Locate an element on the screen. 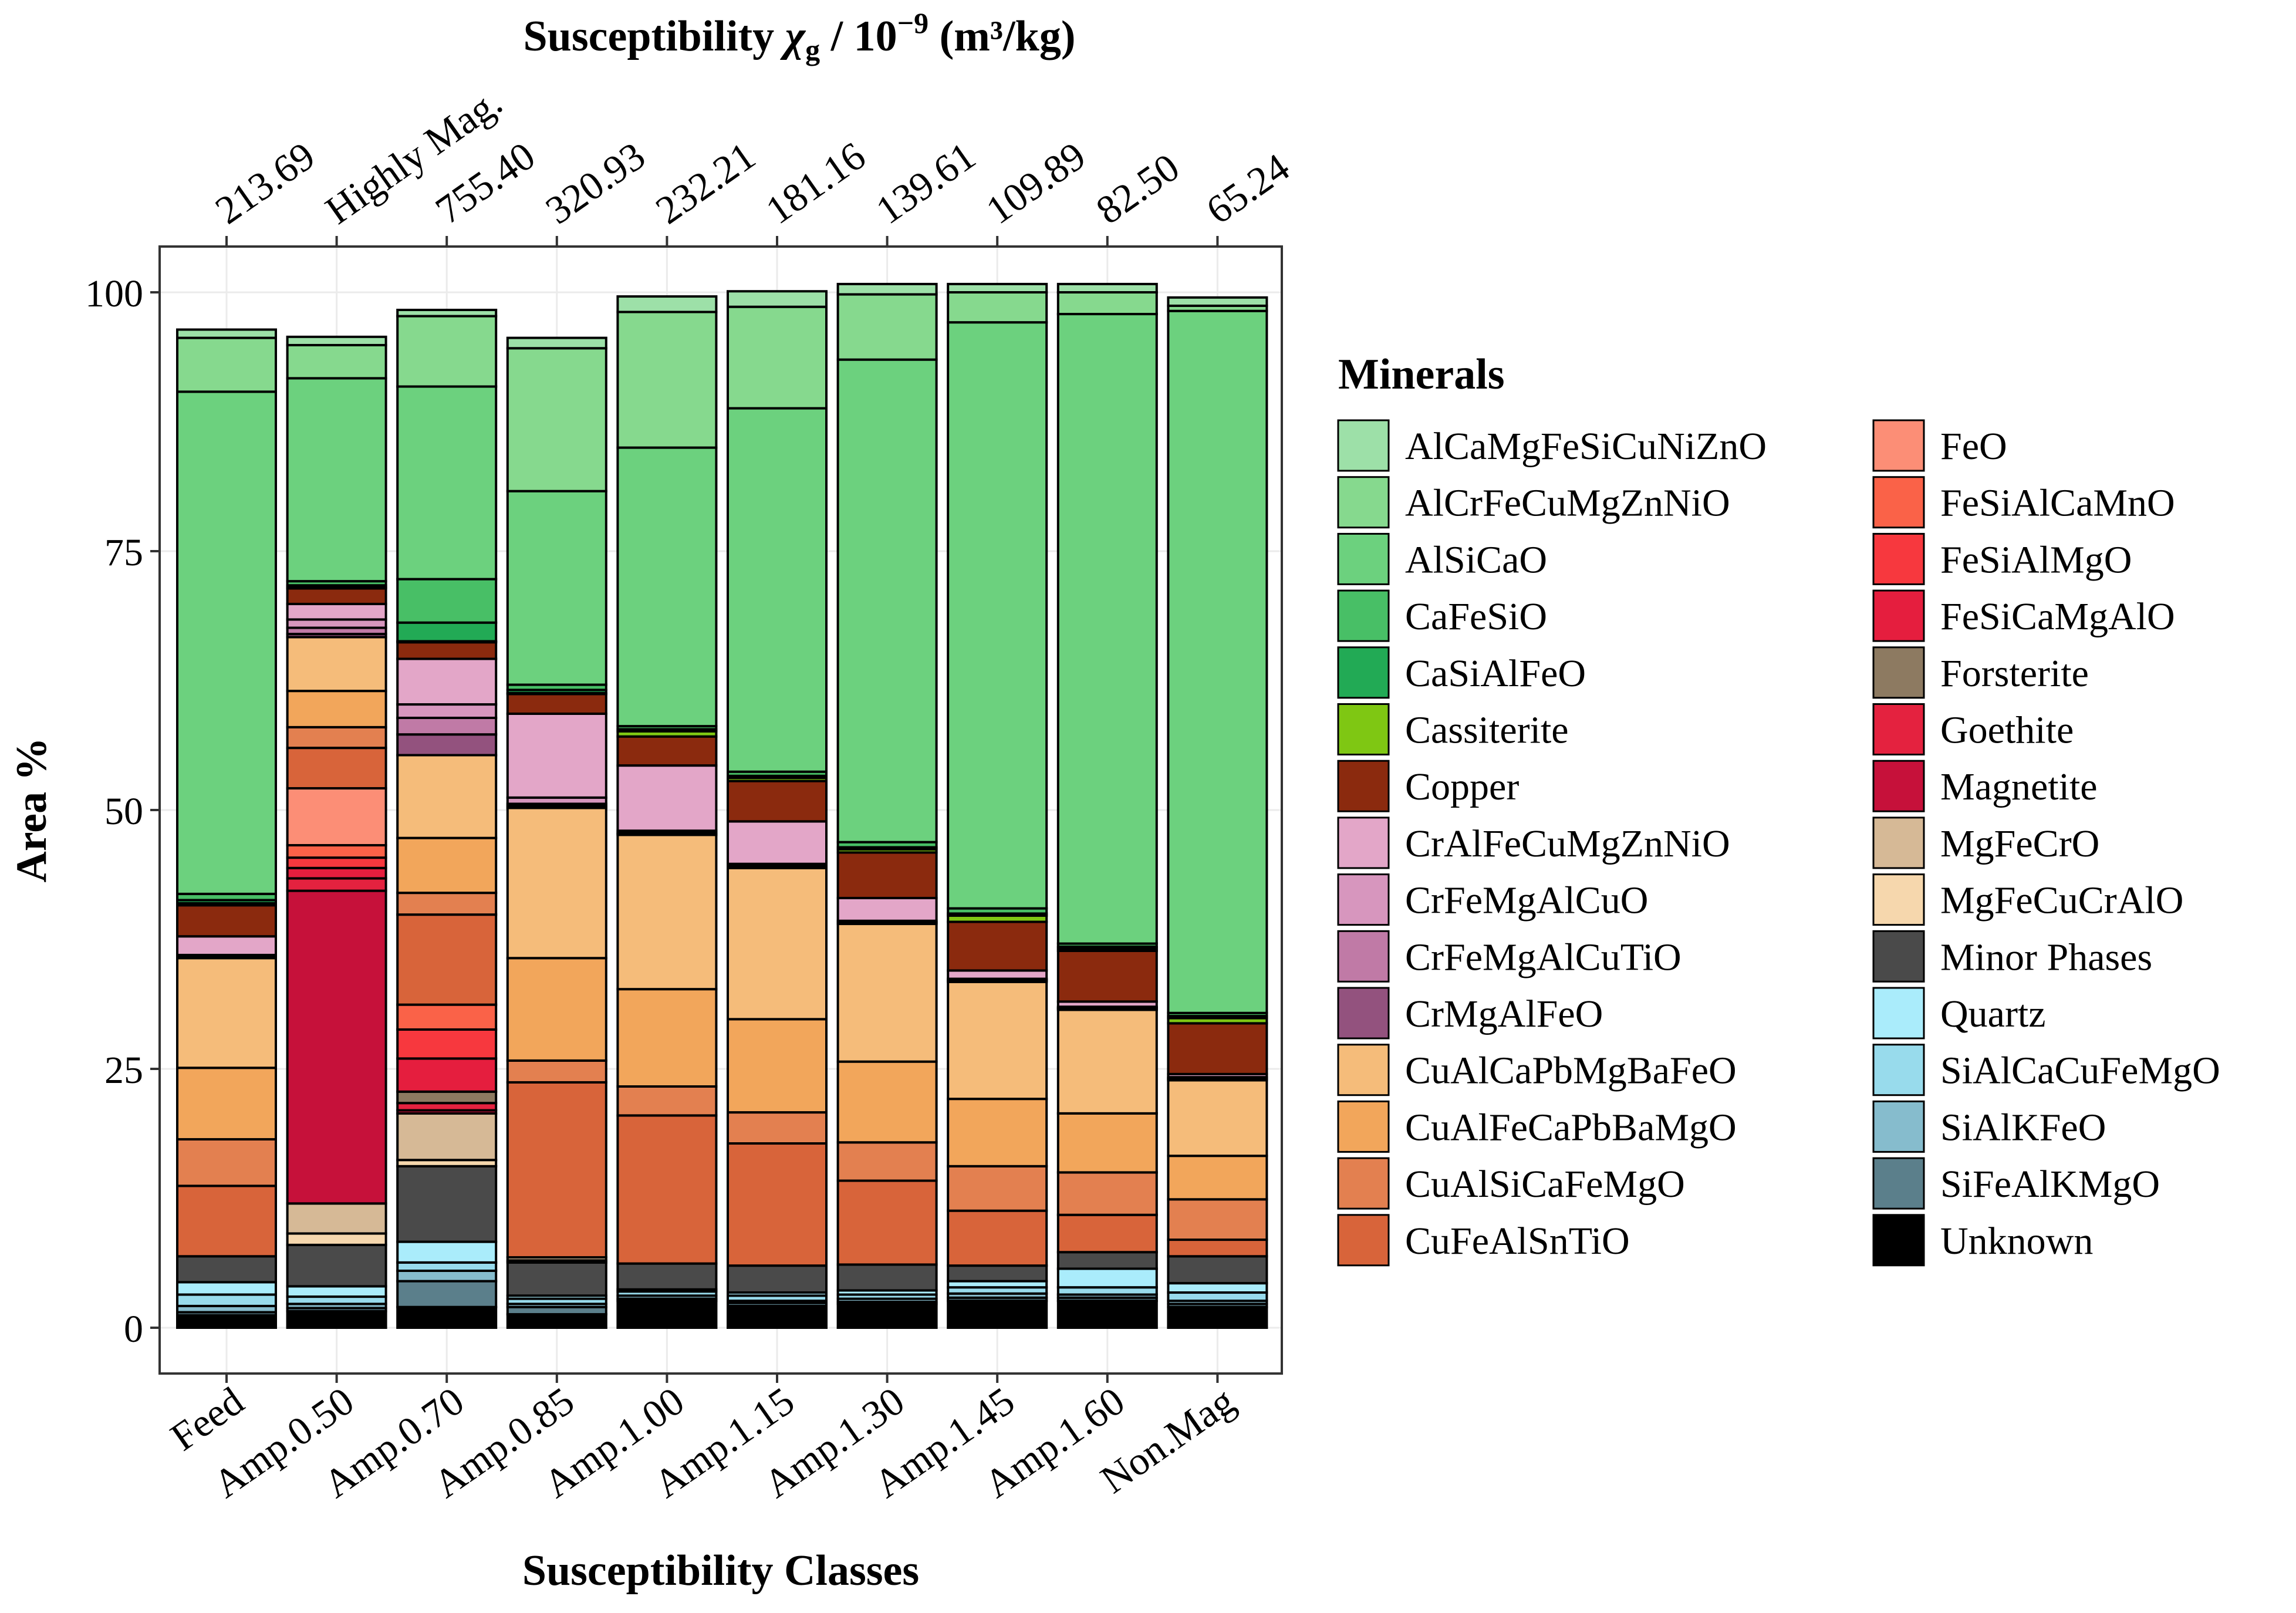 The height and width of the screenshot is (1613, 2296). legend-label: CuAlCaPbMgBaFeO is located at coordinates (1571, 1071).